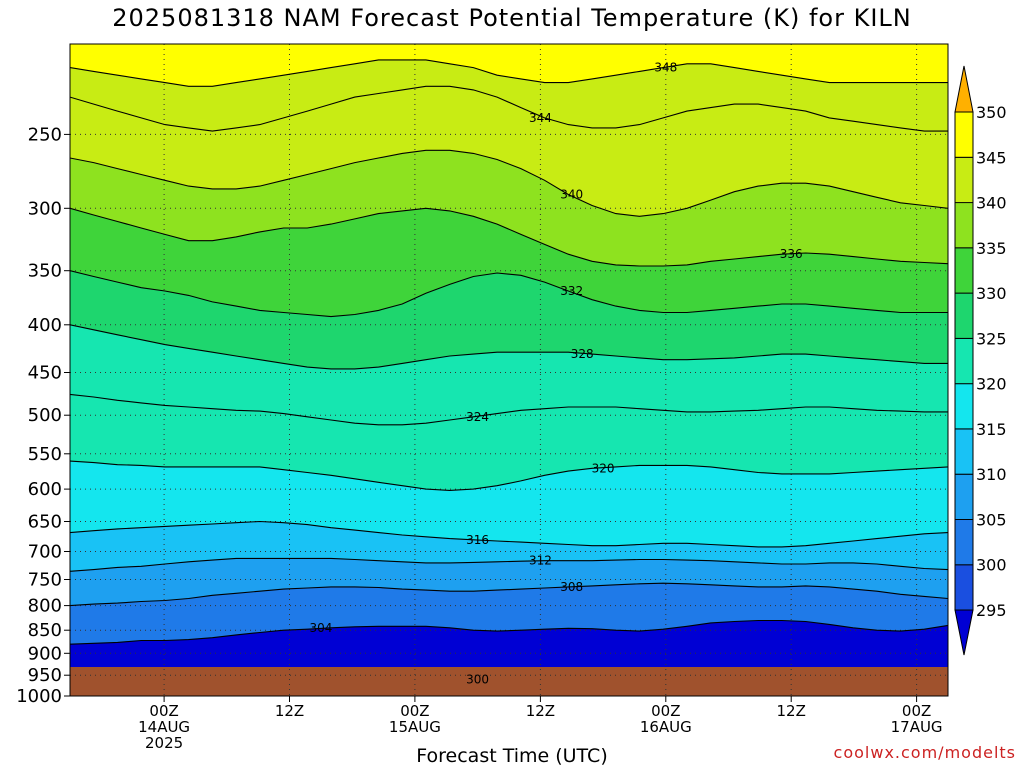  Describe the element at coordinates (45, 208) in the screenshot. I see `y-tick-label-300: 300` at that location.